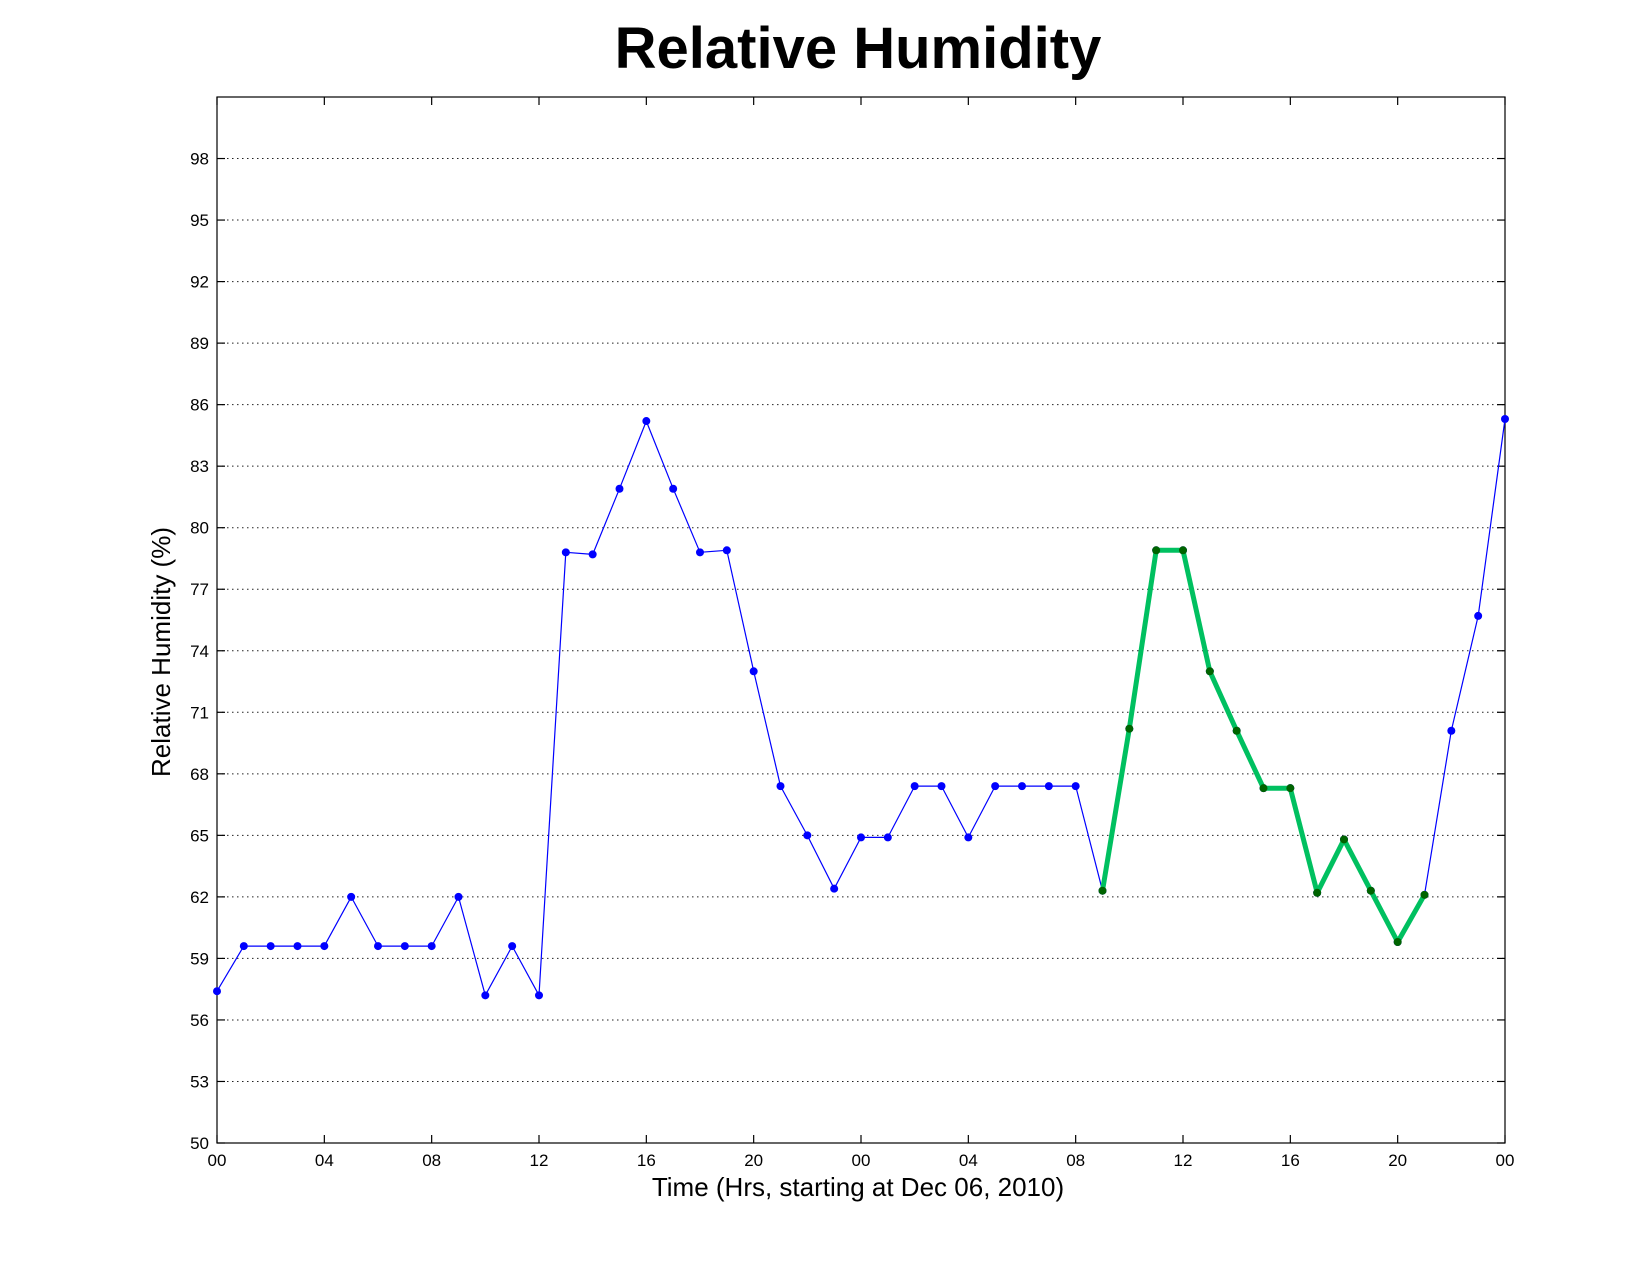 Image resolution: width=1650 pixels, height=1275 pixels. Describe the element at coordinates (199, 220) in the screenshot. I see `y-tick-label: 95` at that location.